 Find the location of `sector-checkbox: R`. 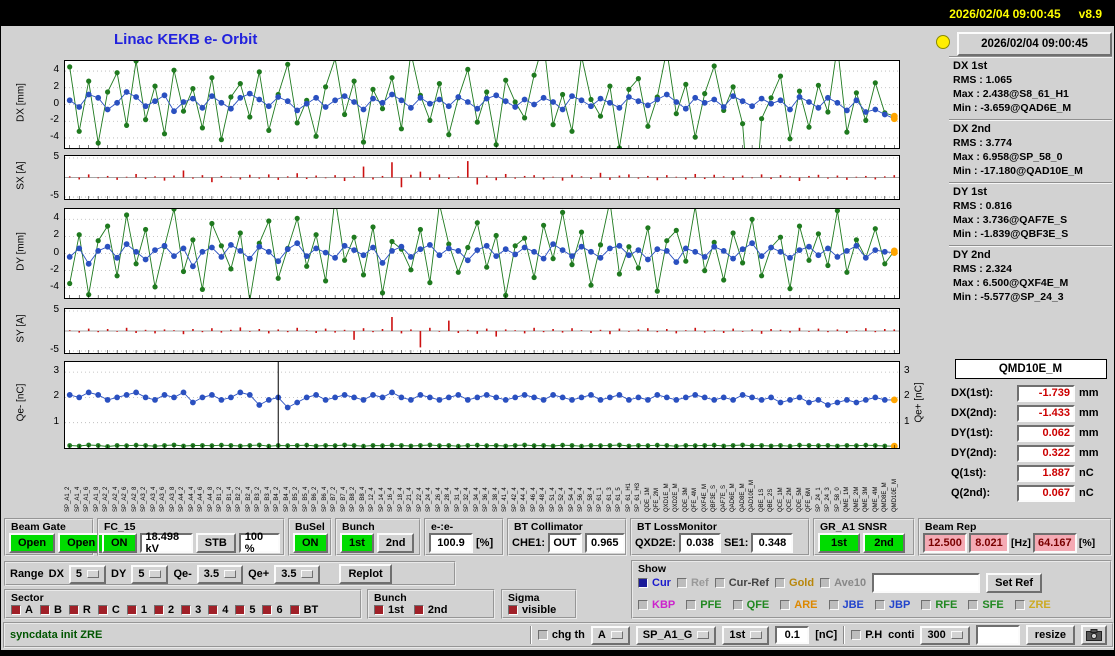

sector-checkbox: R is located at coordinates (79, 610).